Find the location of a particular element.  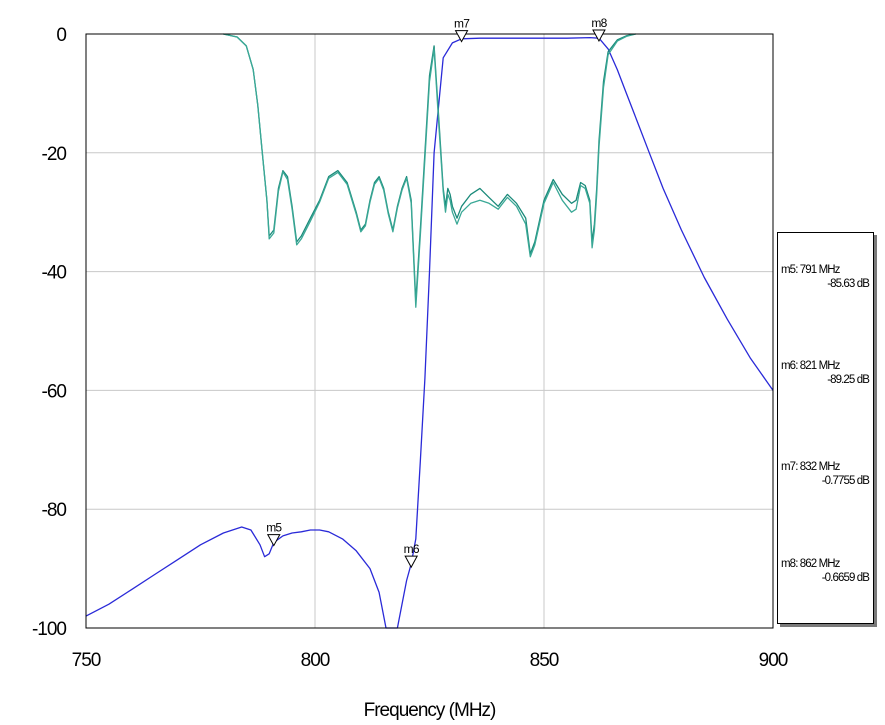

marker-m6: m6 is located at coordinates (412, 555).